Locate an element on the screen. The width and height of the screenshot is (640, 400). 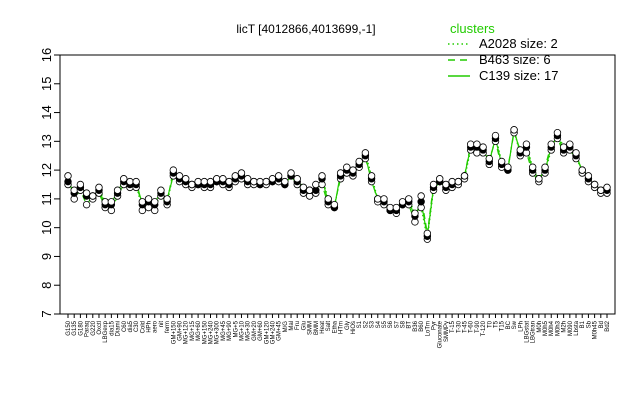
x-tick-label: B36 is located at coordinates (416, 325).